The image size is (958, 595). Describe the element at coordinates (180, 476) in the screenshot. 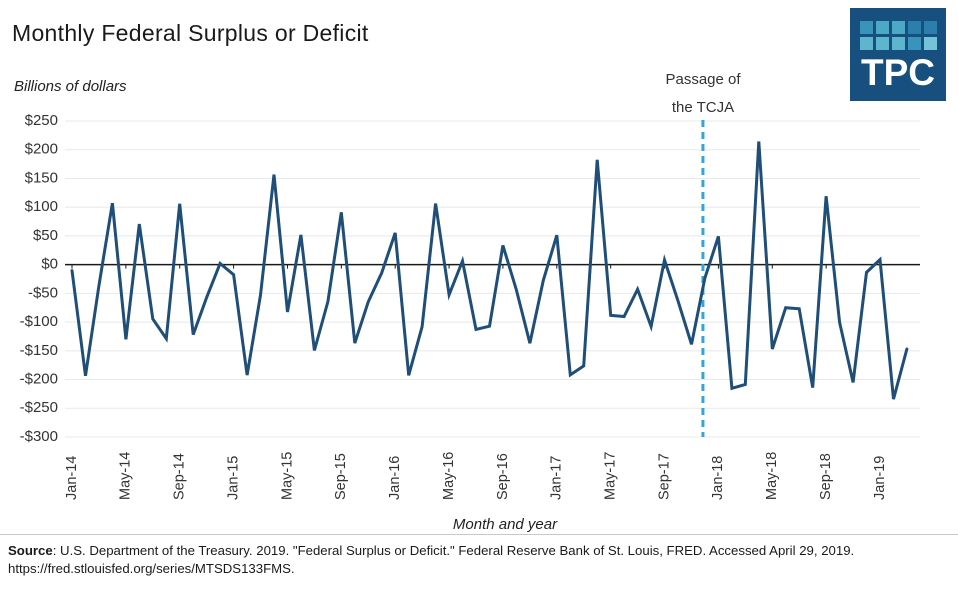

I see `x-tick-label: Sep-14` at that location.